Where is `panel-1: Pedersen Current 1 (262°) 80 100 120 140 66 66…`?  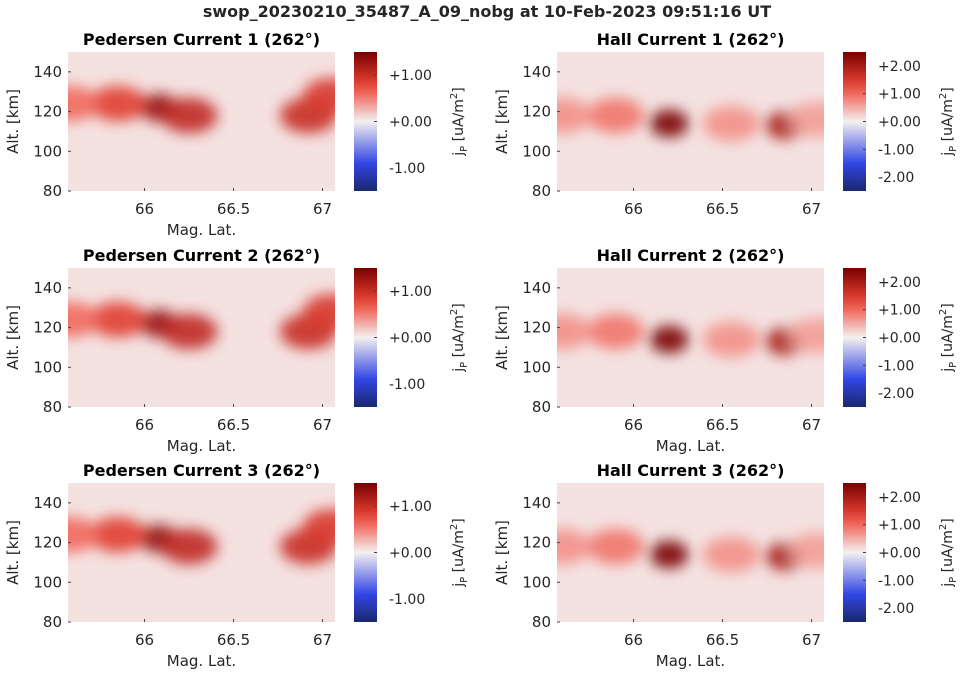
panel-1: Pedersen Current 1 (262°) 80 100 120 140 66 66… is located at coordinates (237, 134).